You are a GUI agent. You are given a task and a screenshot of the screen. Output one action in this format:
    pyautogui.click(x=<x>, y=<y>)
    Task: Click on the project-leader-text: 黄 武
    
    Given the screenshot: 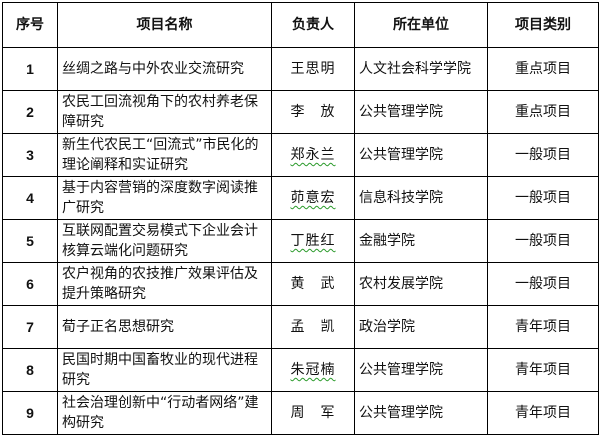 What is the action you would take?
    pyautogui.click(x=313, y=284)
    